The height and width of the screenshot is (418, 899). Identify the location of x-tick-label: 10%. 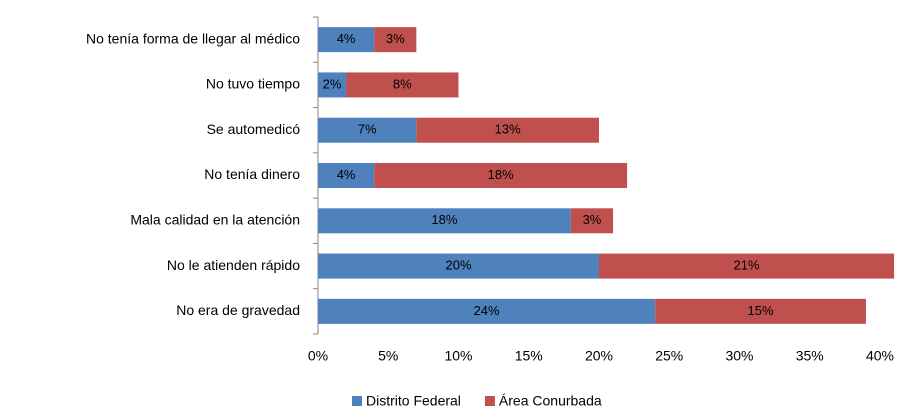
(458, 356).